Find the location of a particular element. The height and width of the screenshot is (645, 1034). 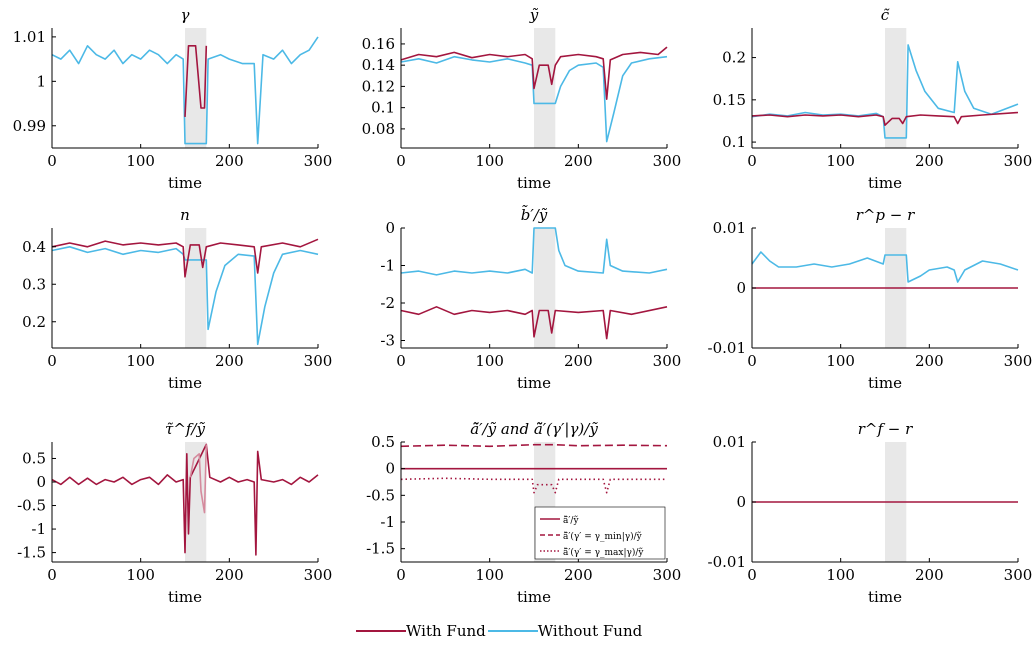

panel-2-title: ỹ is located at coordinates (534, 15).